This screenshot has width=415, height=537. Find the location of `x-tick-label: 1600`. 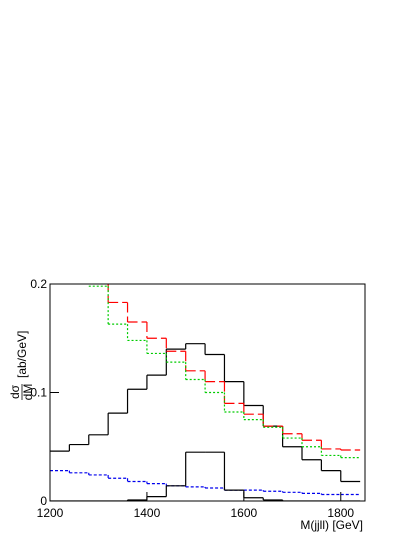

x-tick-label: 1600 is located at coordinates (243, 513).